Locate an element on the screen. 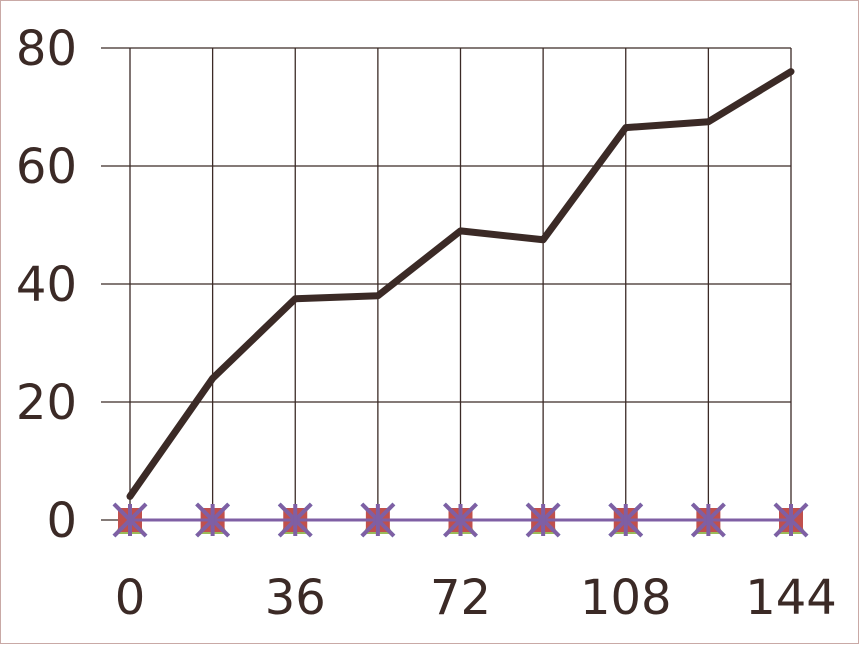  x-tick-label: 72 is located at coordinates (460, 598).